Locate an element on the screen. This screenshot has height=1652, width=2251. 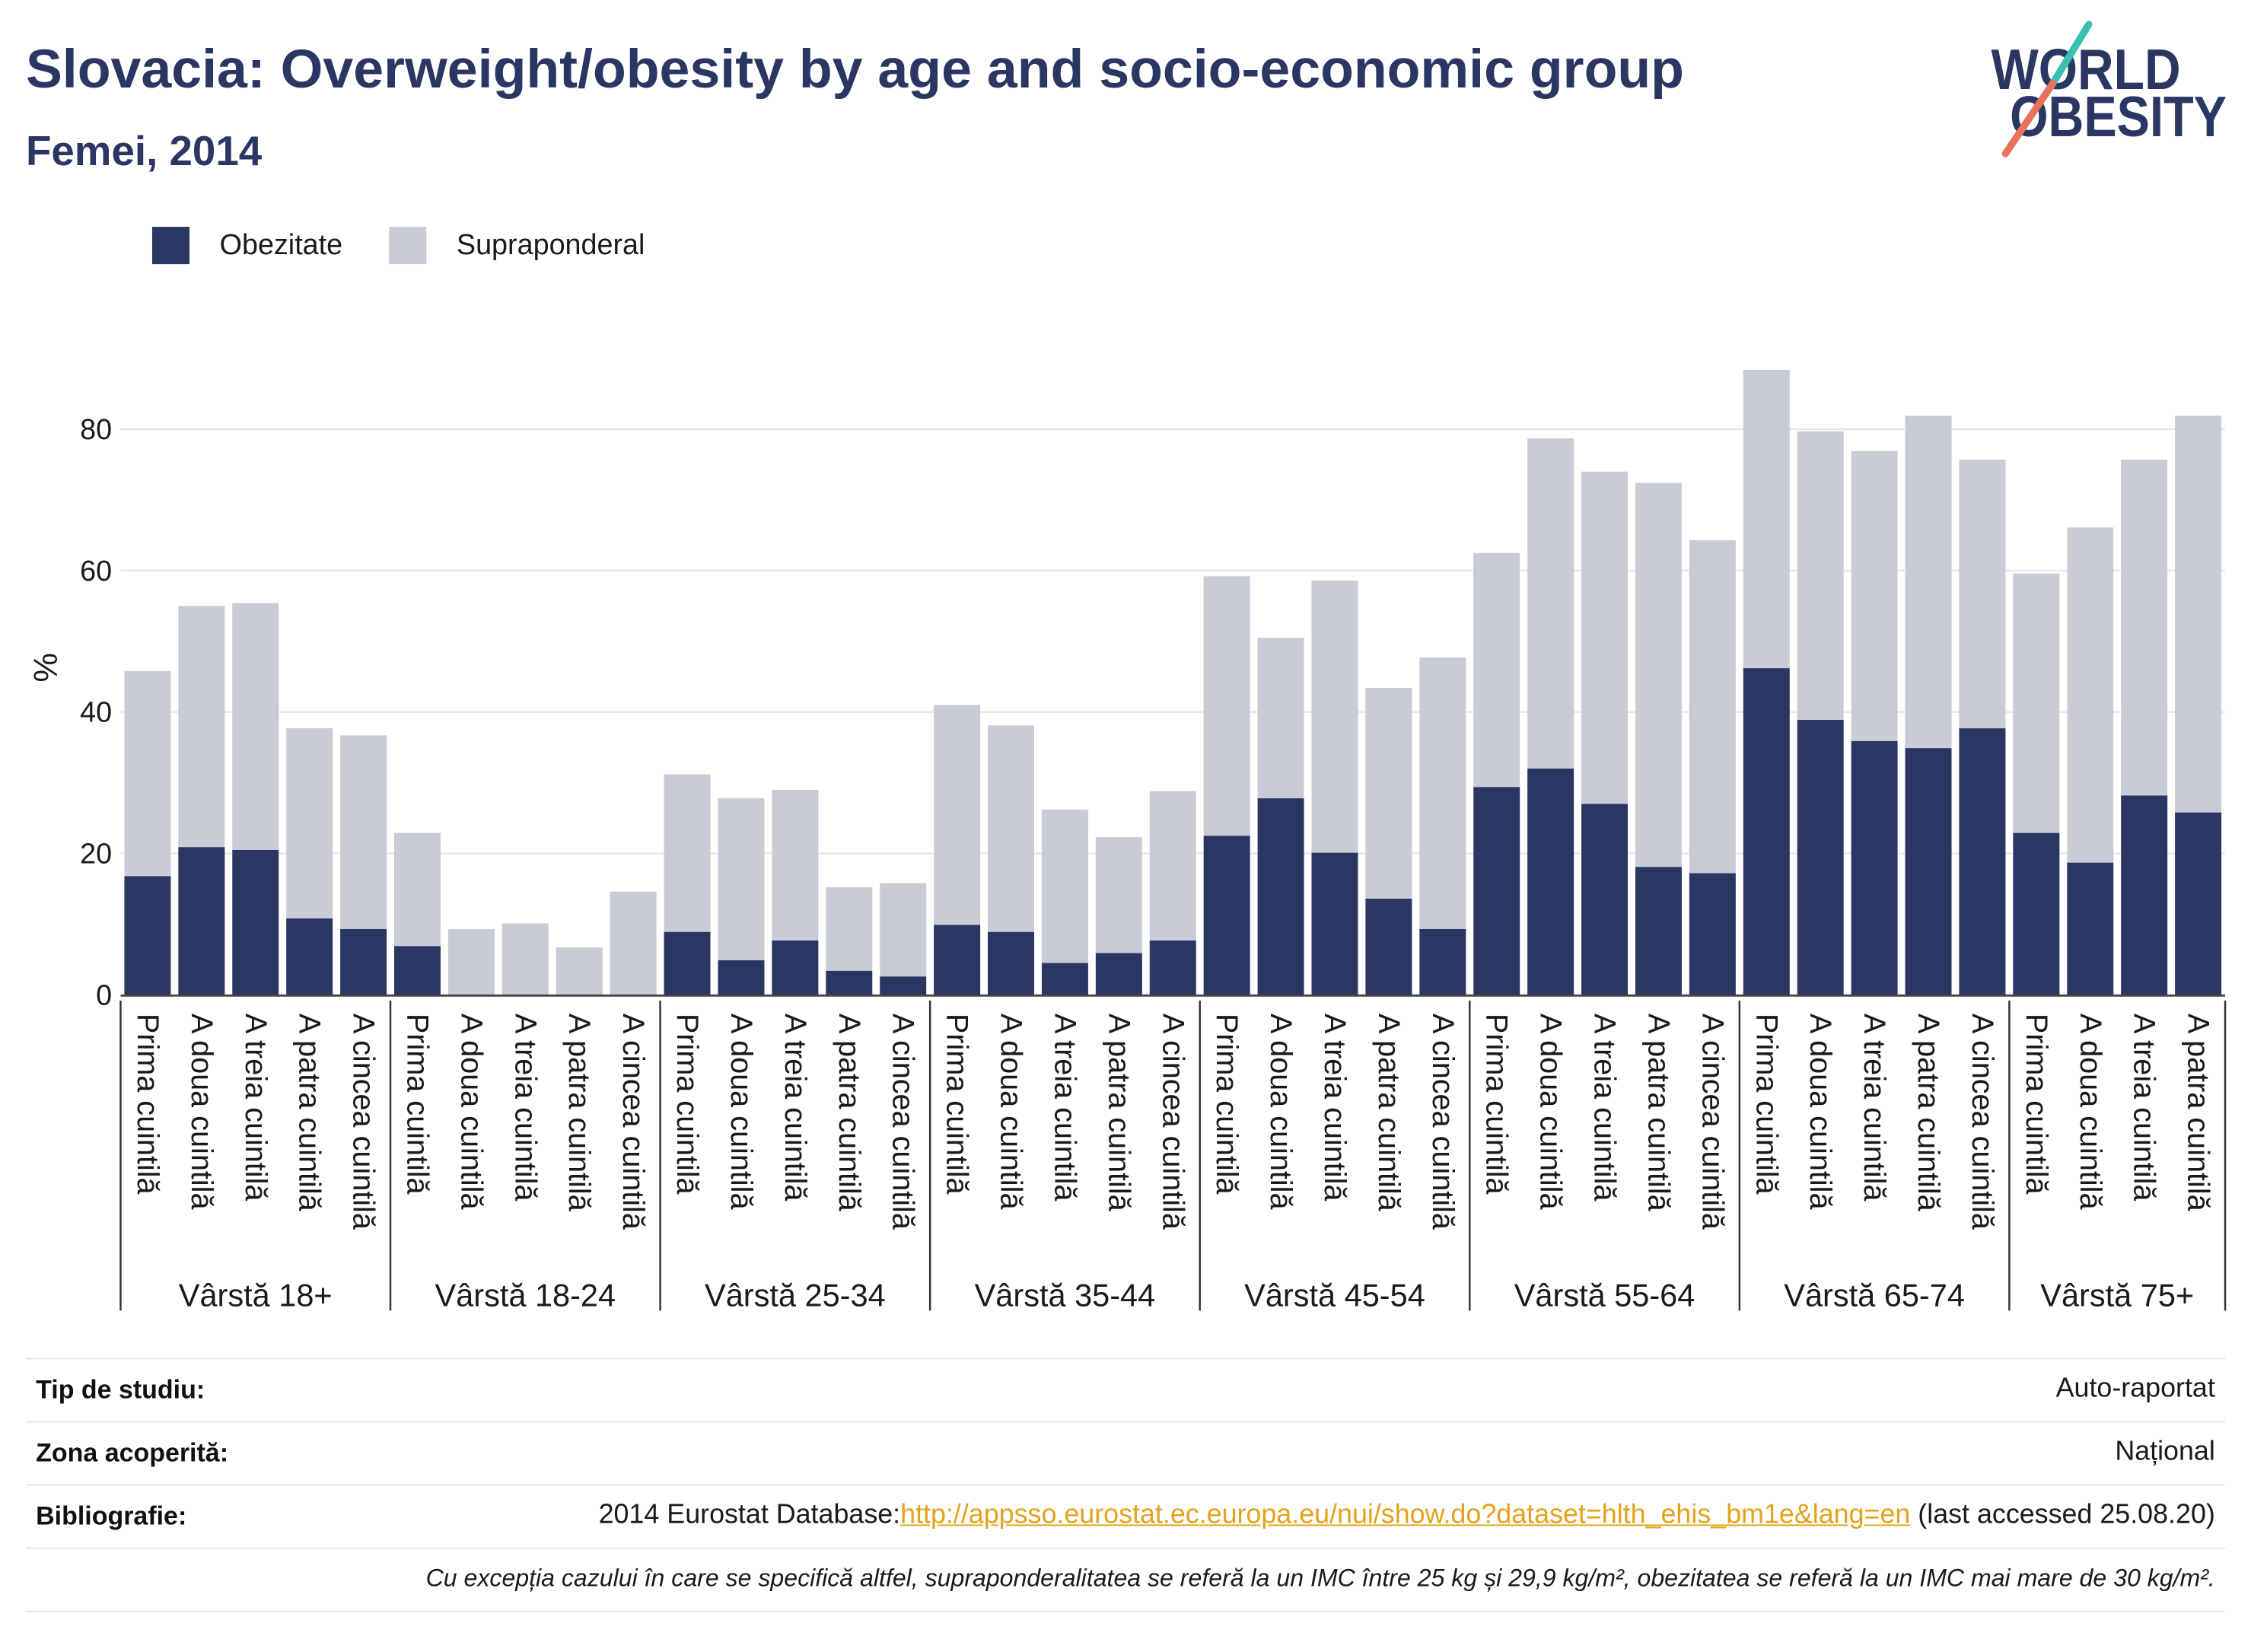
y-axis-label: % is located at coordinates (45, 668).